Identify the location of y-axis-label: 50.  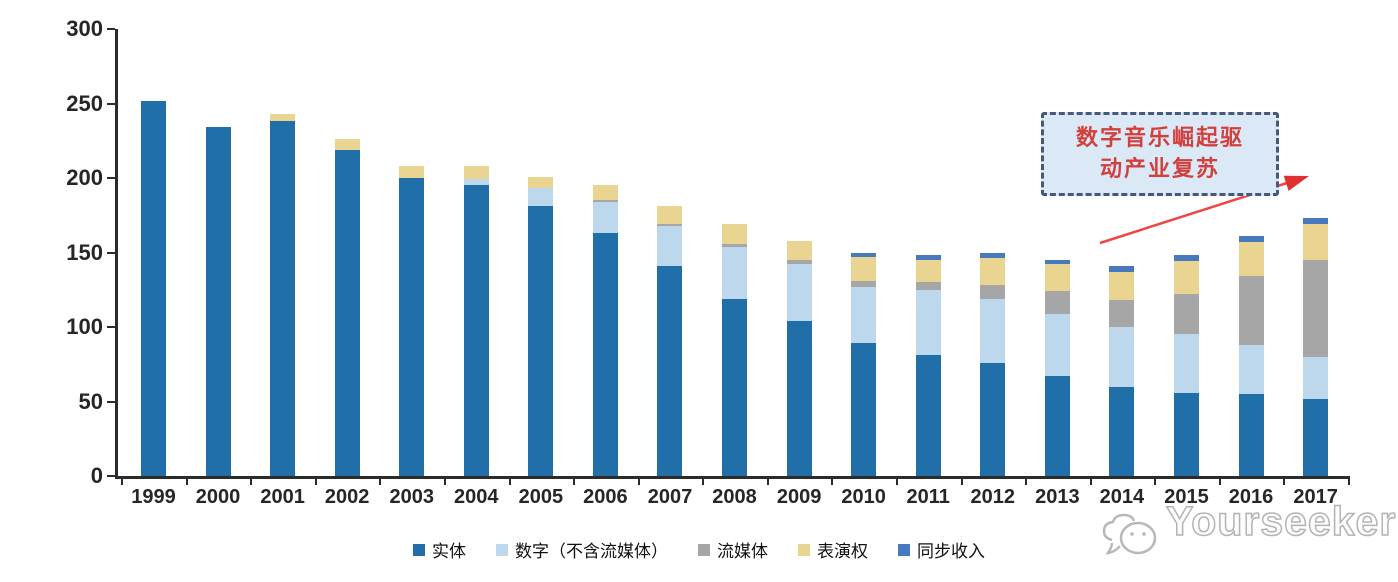
(90, 401).